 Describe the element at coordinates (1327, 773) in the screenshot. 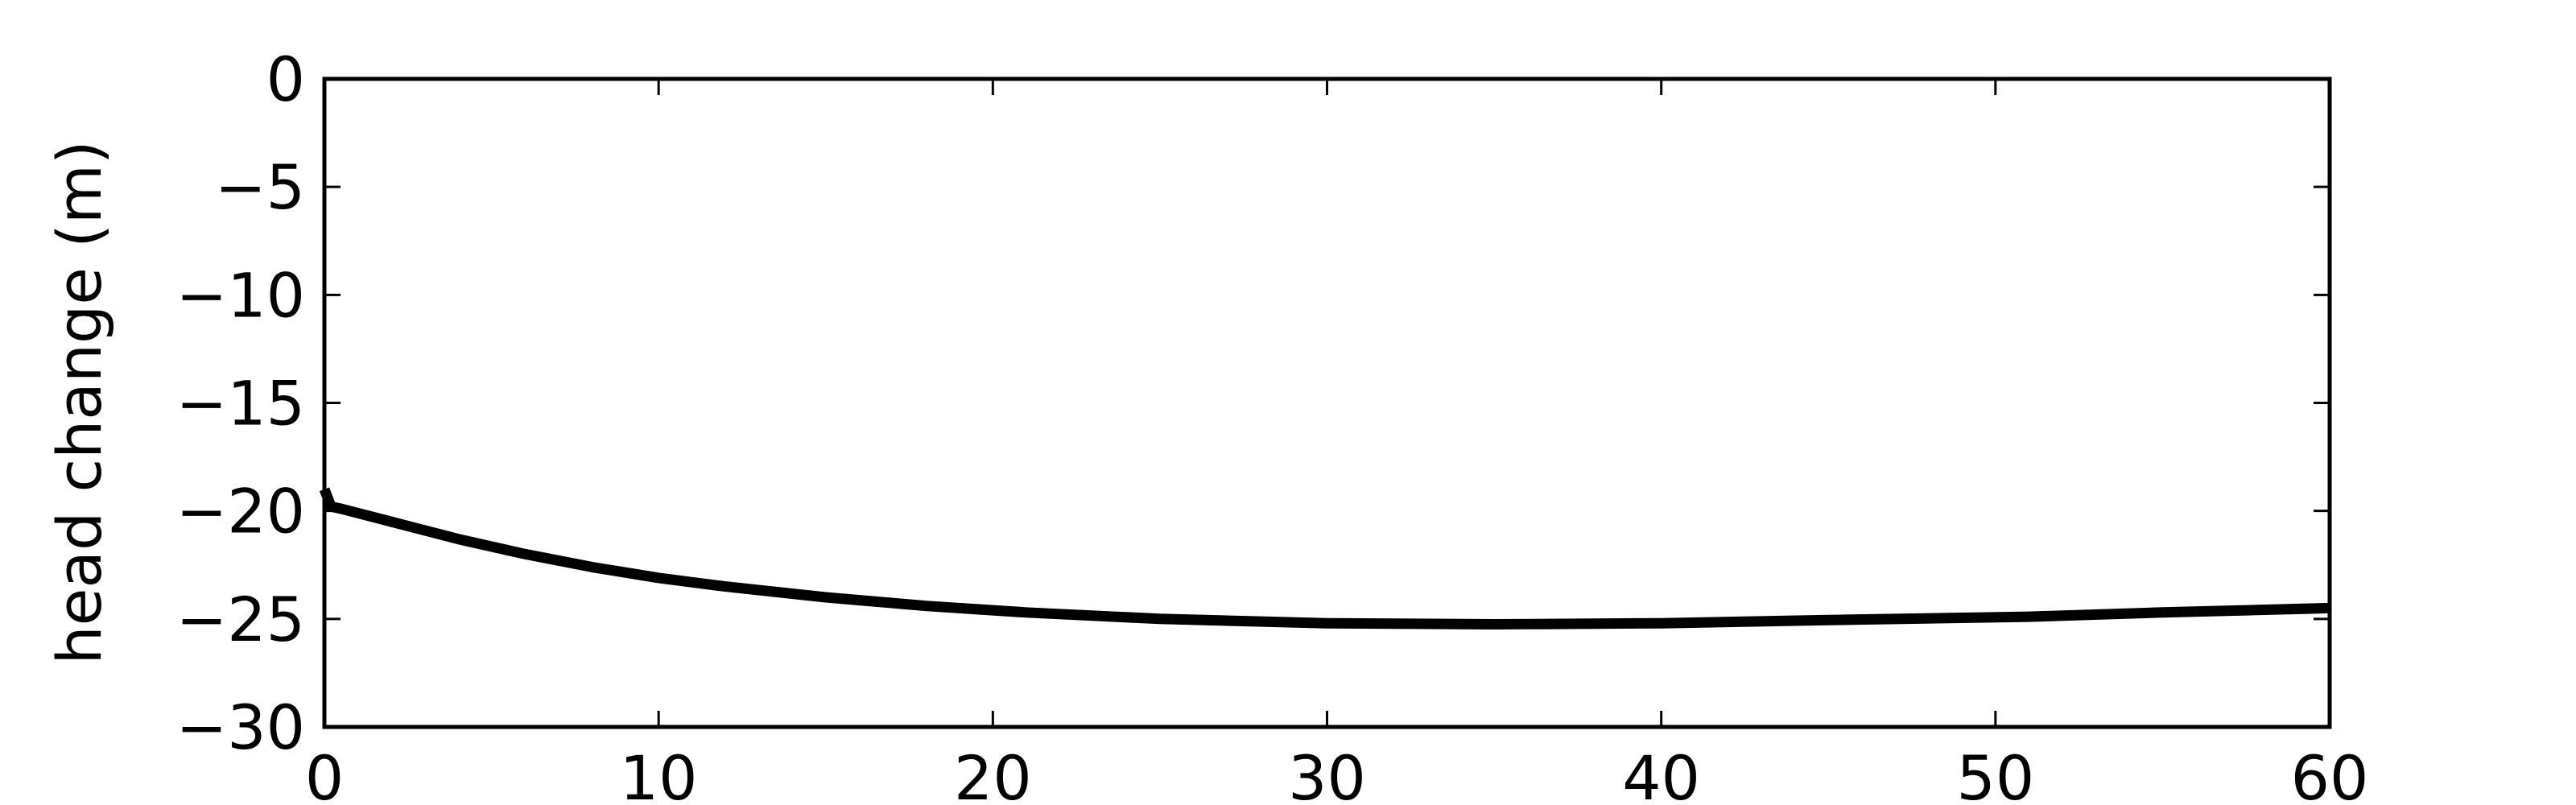

I see `x-tick-label: 30` at that location.